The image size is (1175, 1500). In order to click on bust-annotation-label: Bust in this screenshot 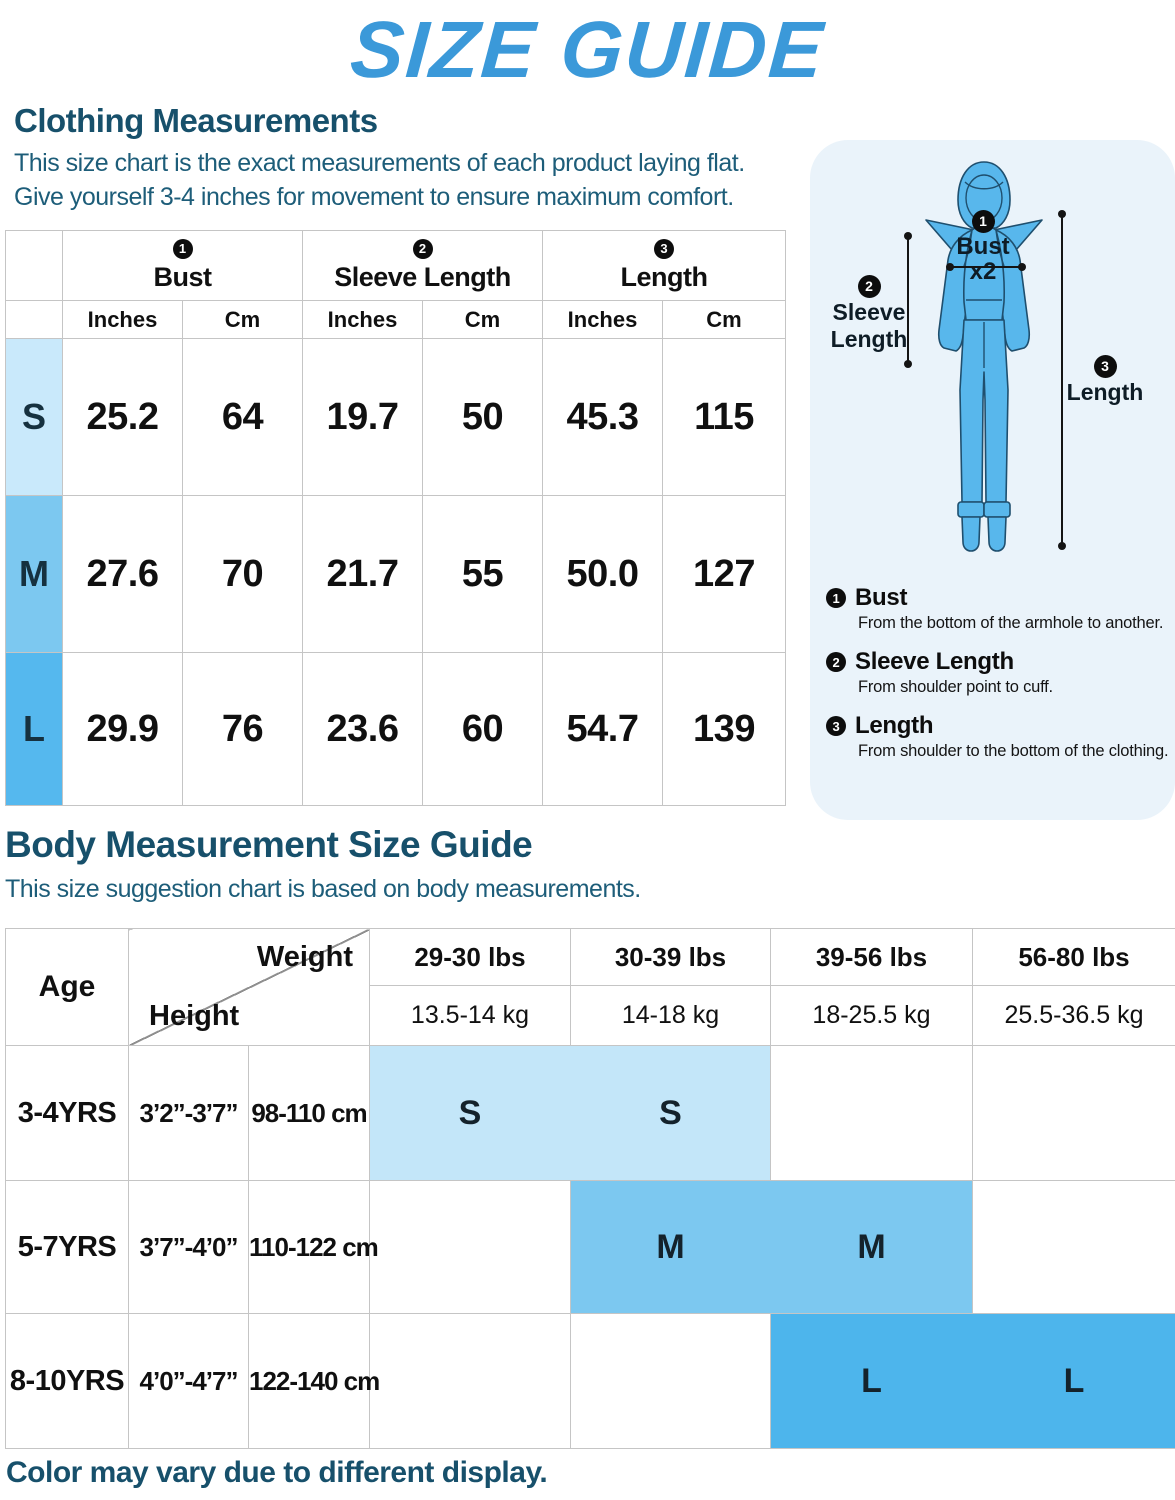, I will do `click(983, 246)`.